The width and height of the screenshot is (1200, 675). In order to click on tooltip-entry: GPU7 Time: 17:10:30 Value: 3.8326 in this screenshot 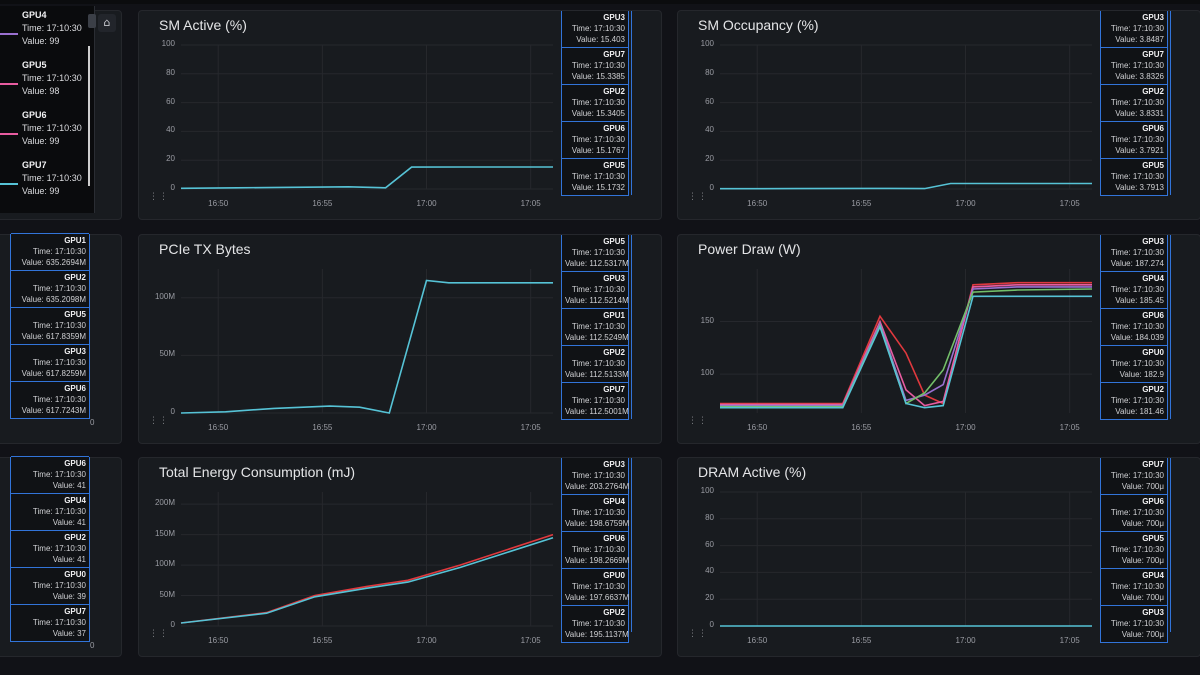, I will do `click(1134, 66)`.